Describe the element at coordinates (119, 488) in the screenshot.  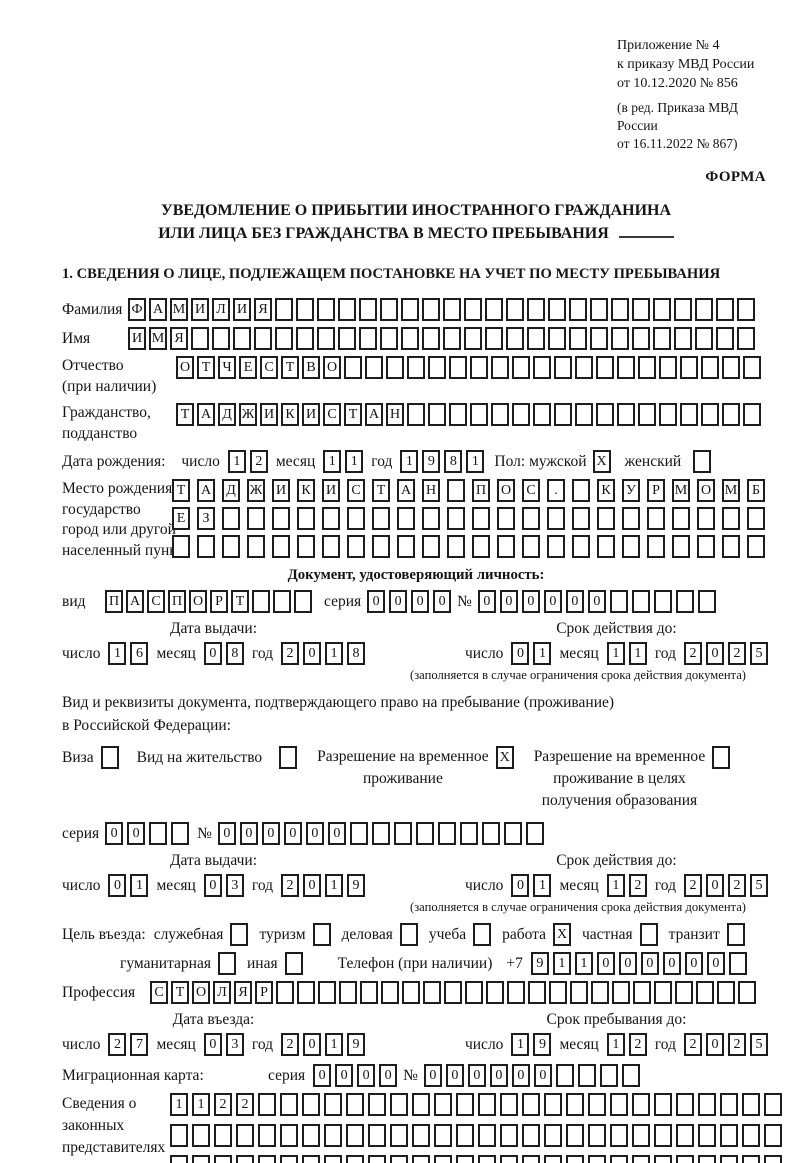
I see `birth-place-label: Место рождения:` at that location.